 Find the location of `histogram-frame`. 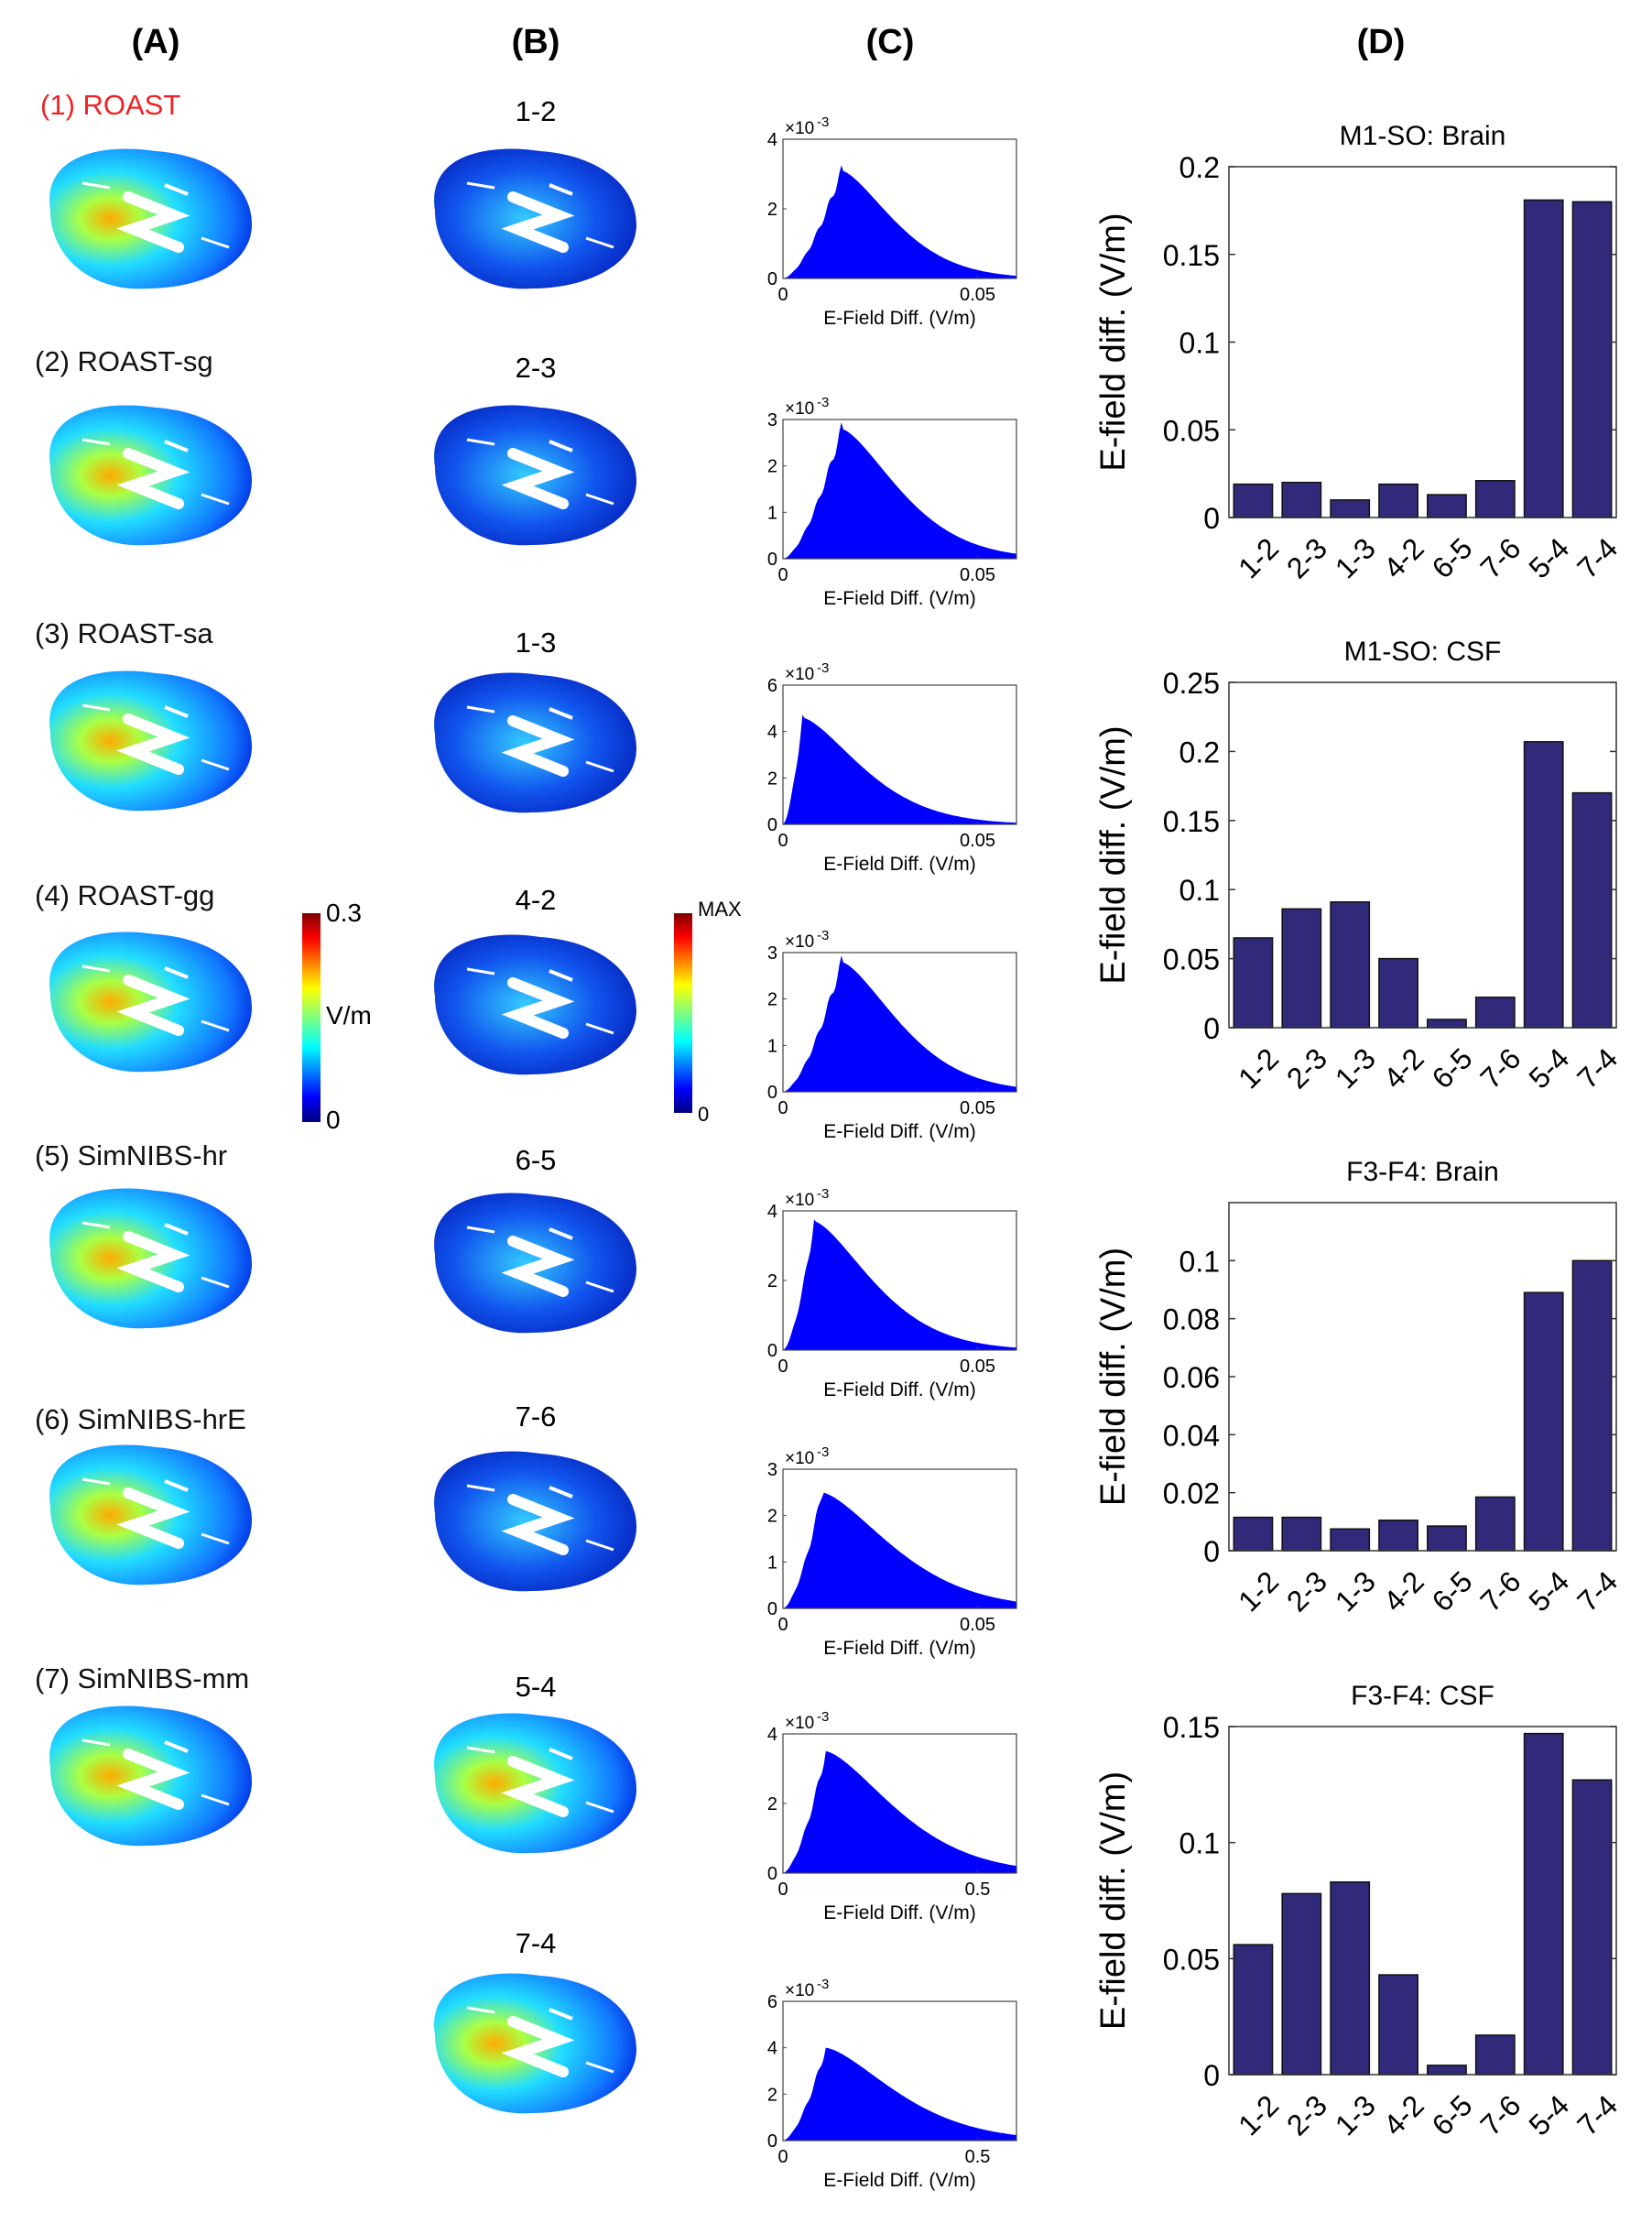

histogram-frame is located at coordinates (899, 2070).